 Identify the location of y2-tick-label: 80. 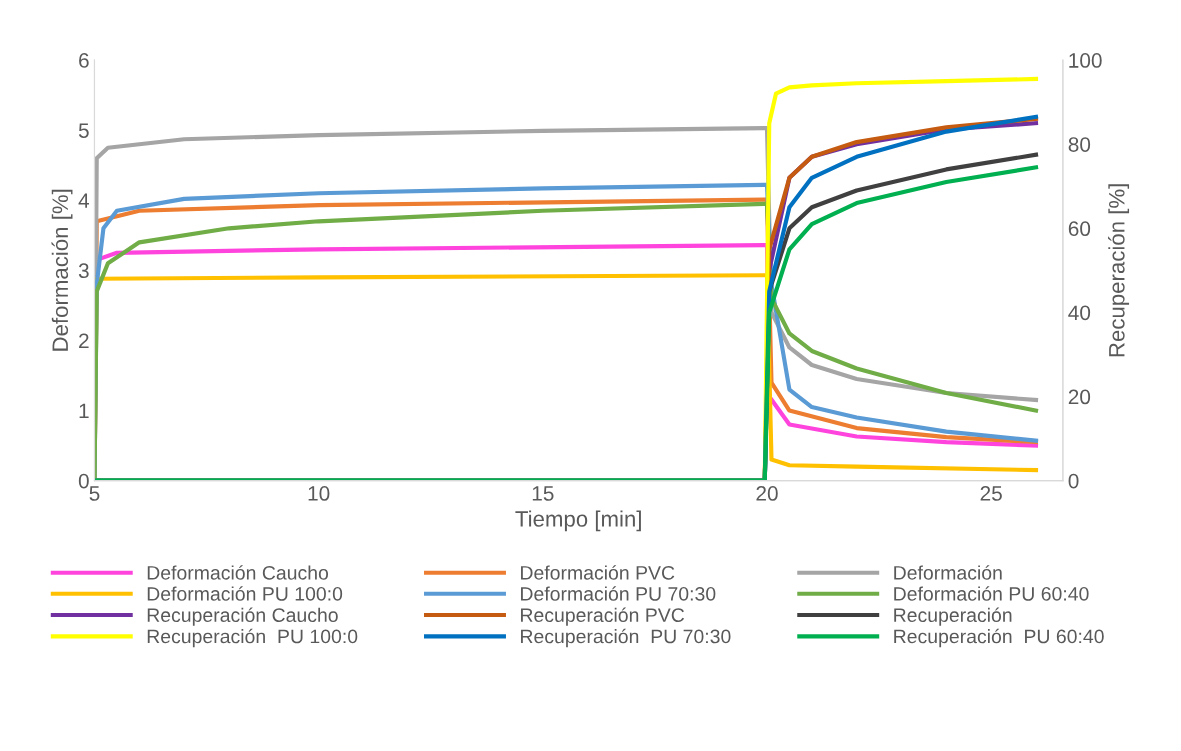
(1079, 144).